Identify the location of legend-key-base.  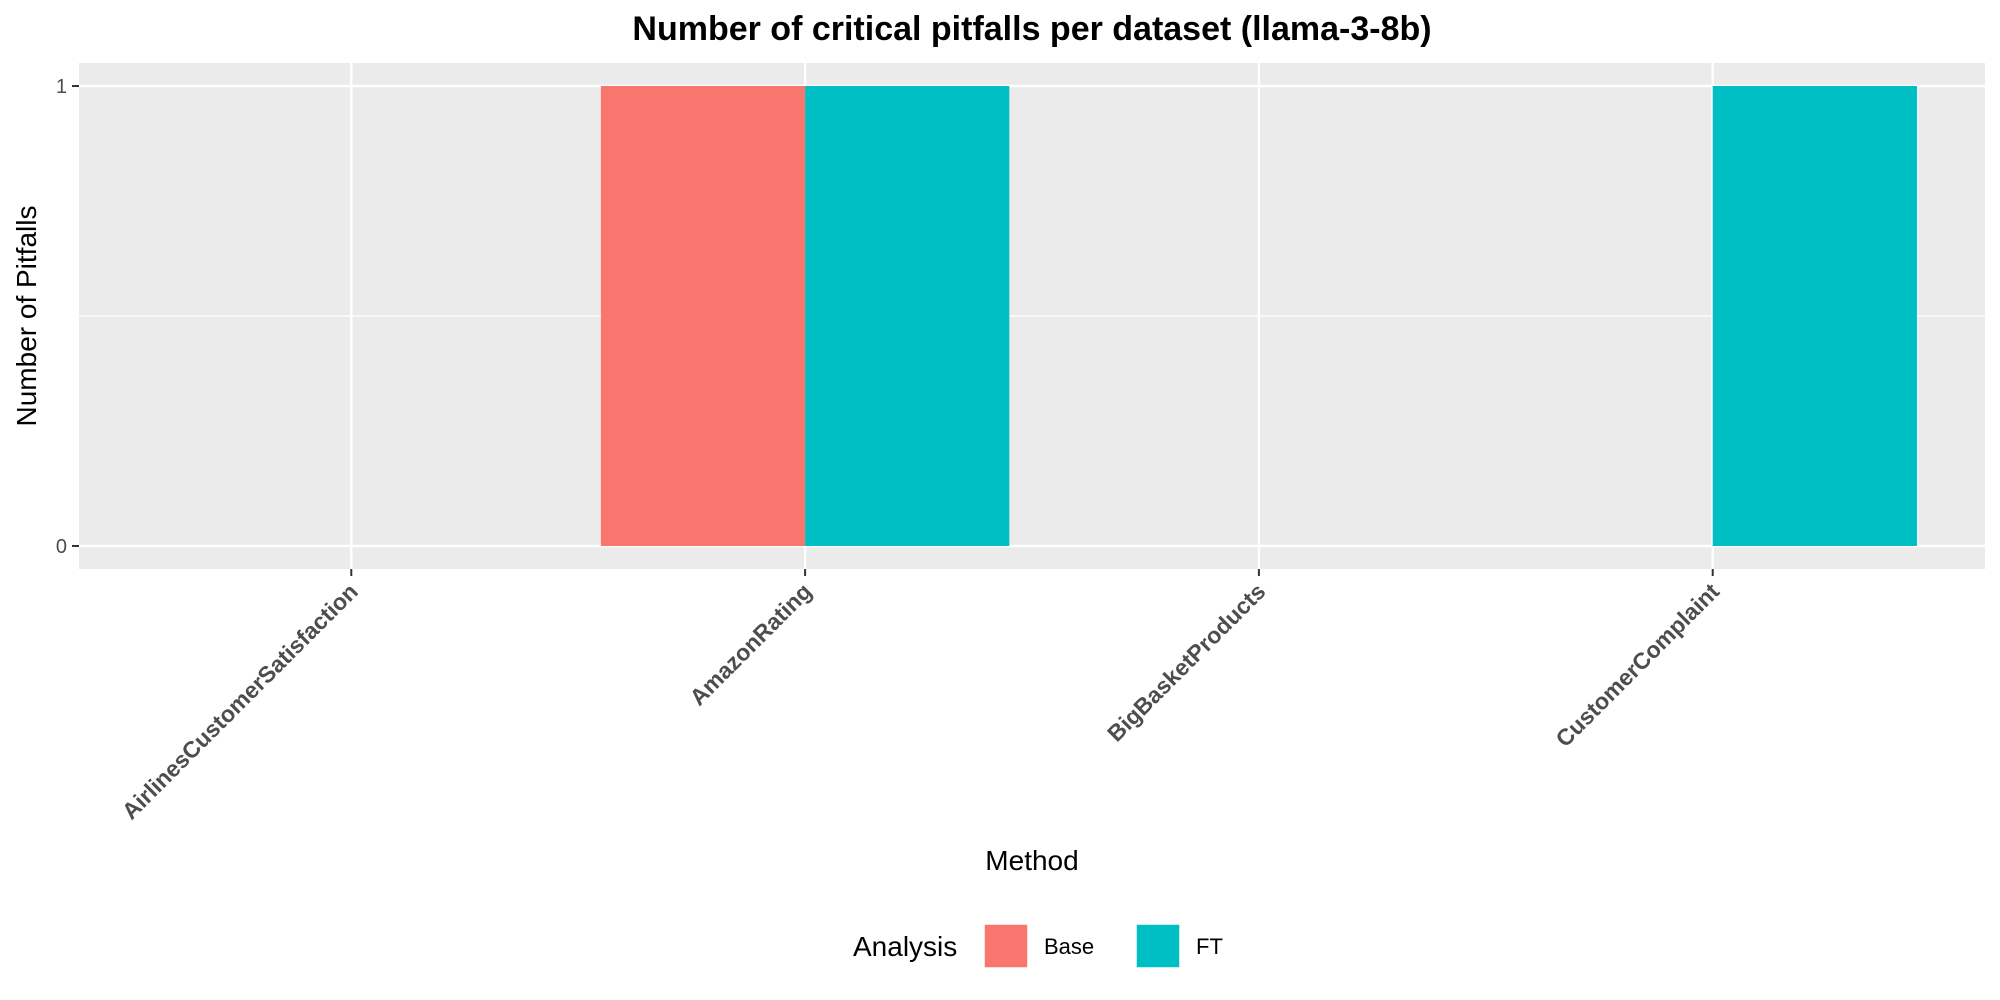
(1006, 946).